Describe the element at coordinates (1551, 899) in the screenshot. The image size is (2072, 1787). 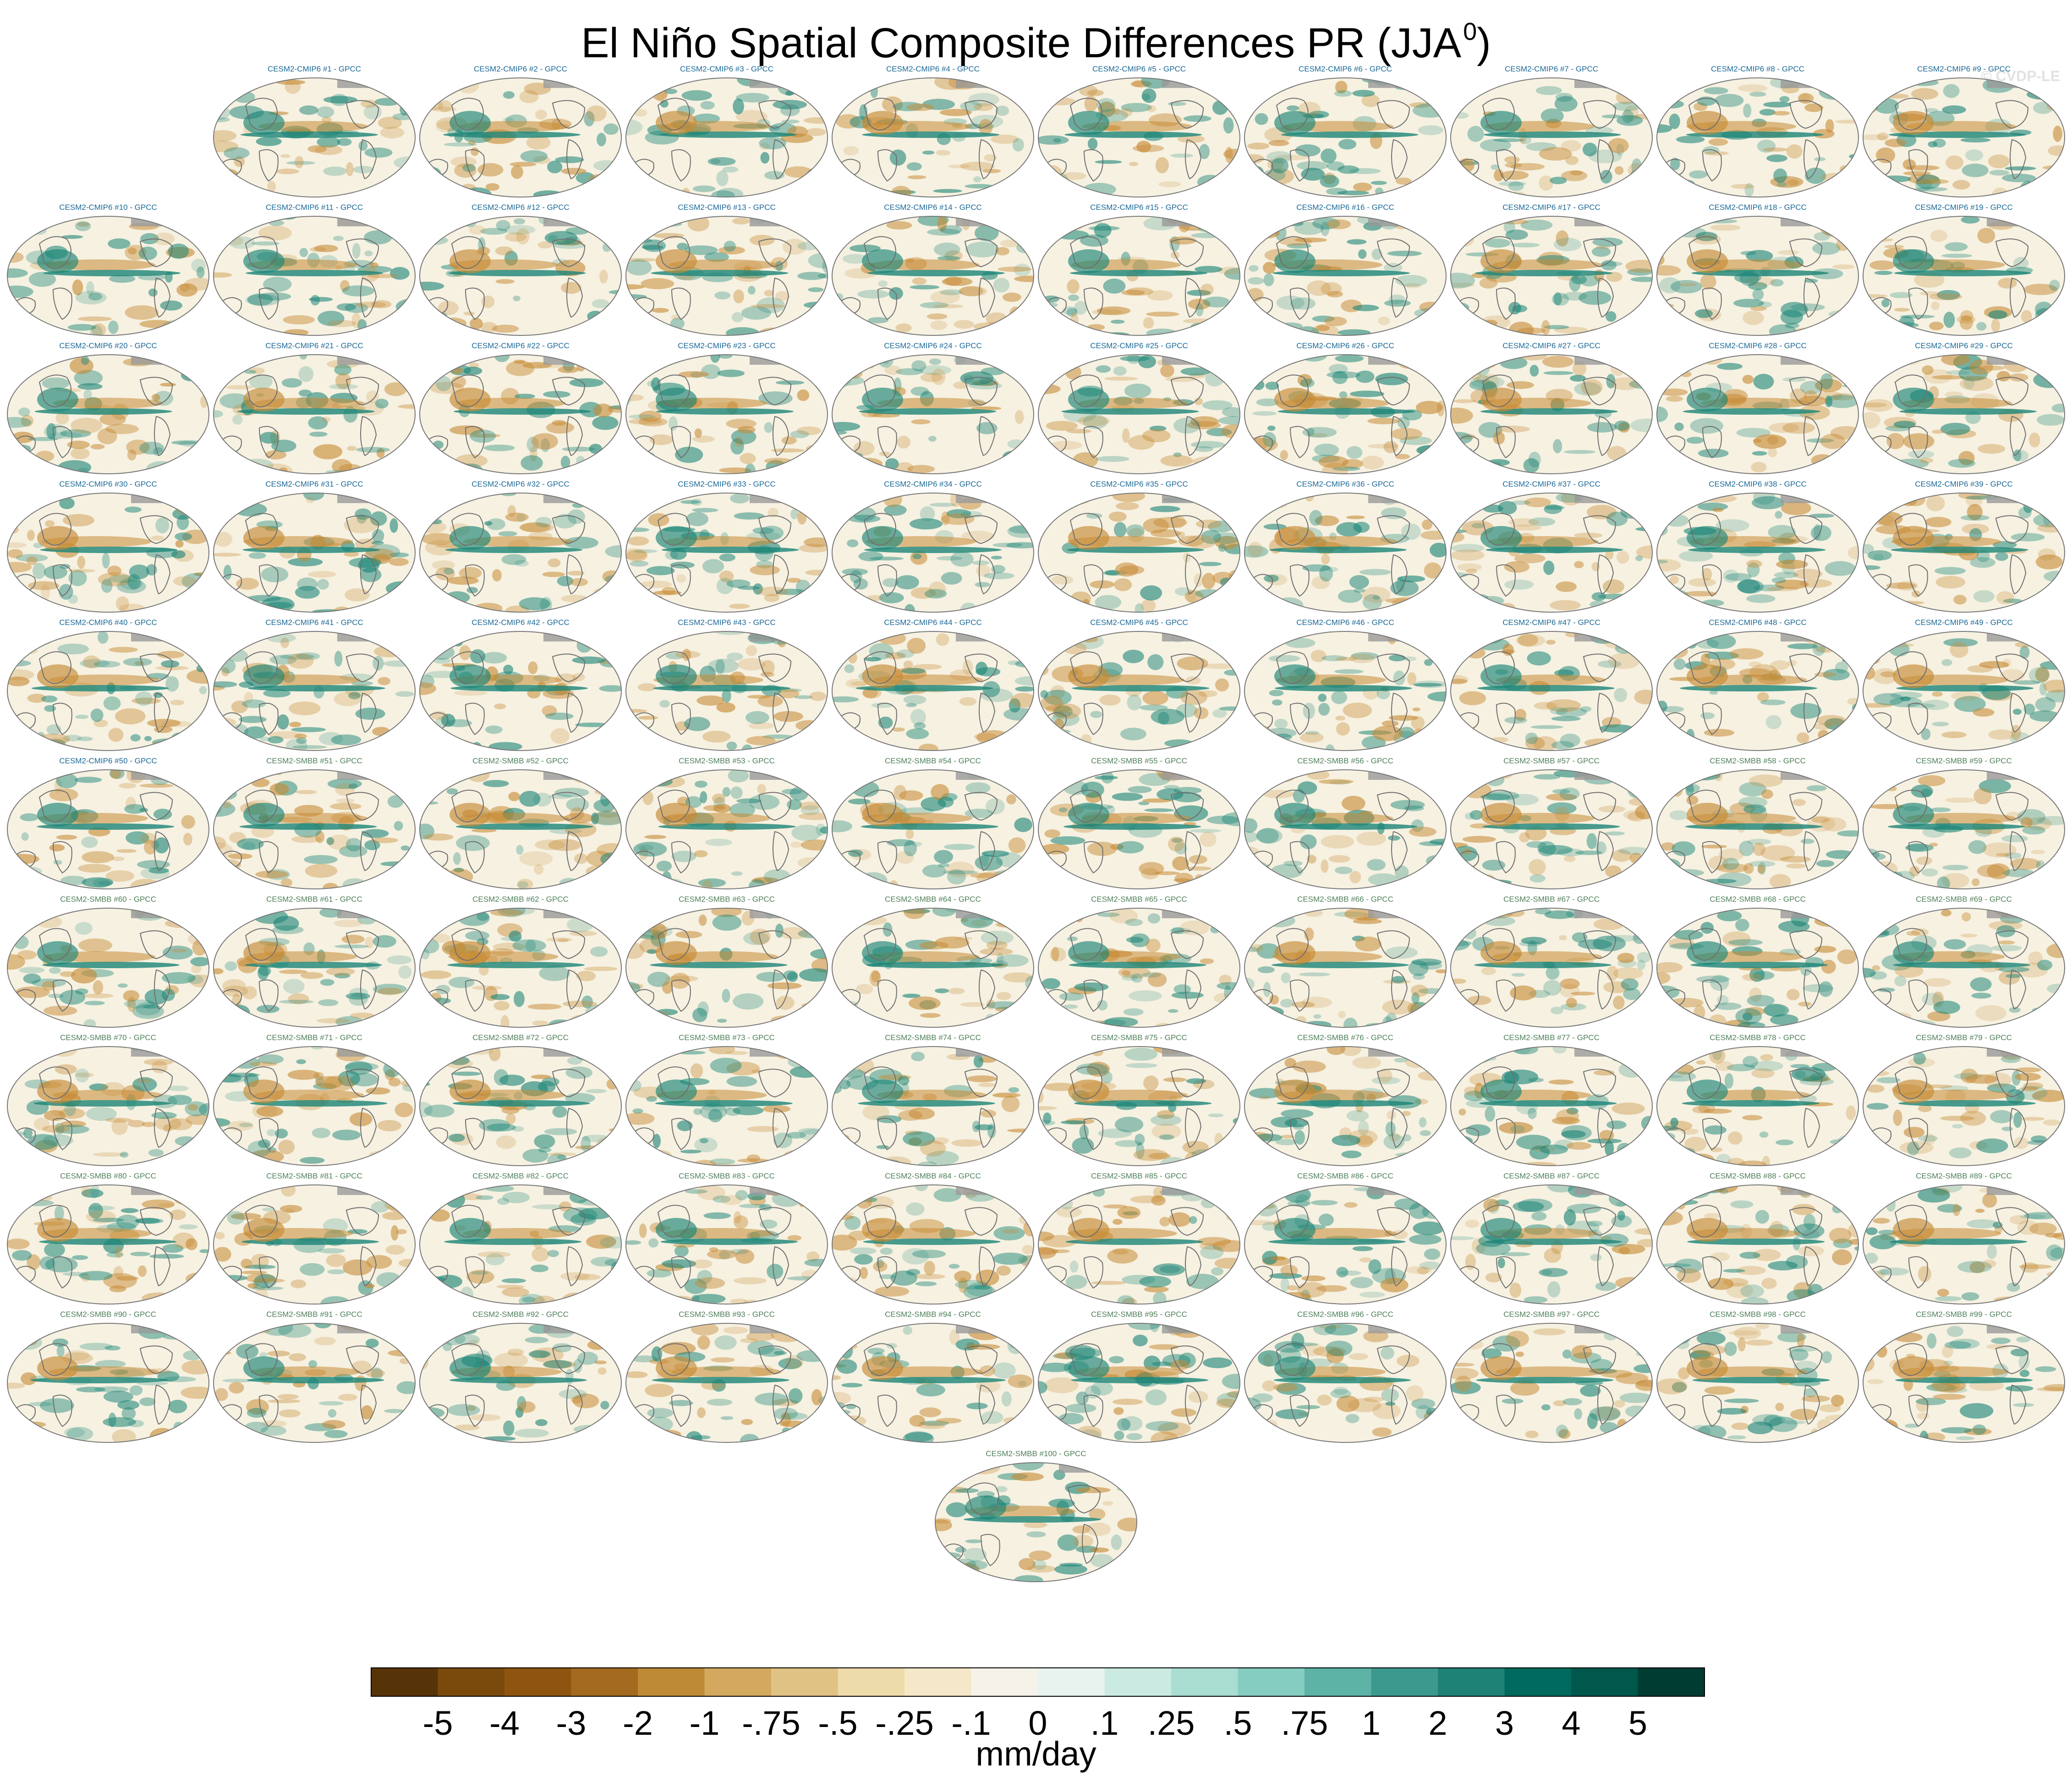
I see `panel-label: CESM2-SMBB #67 - GPCC` at that location.